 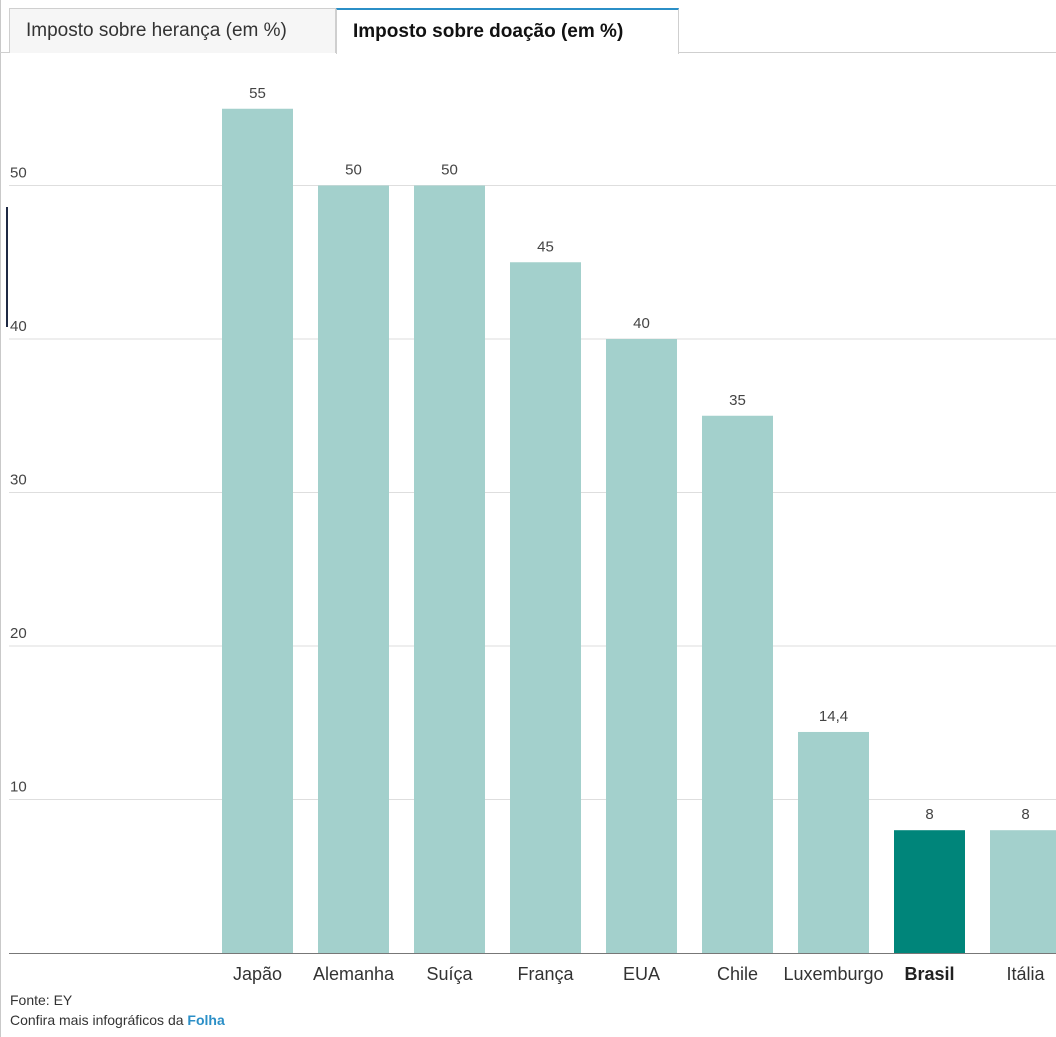 What do you see at coordinates (833, 716) in the screenshot?
I see `value-label-luxemburgo: 14,4` at bounding box center [833, 716].